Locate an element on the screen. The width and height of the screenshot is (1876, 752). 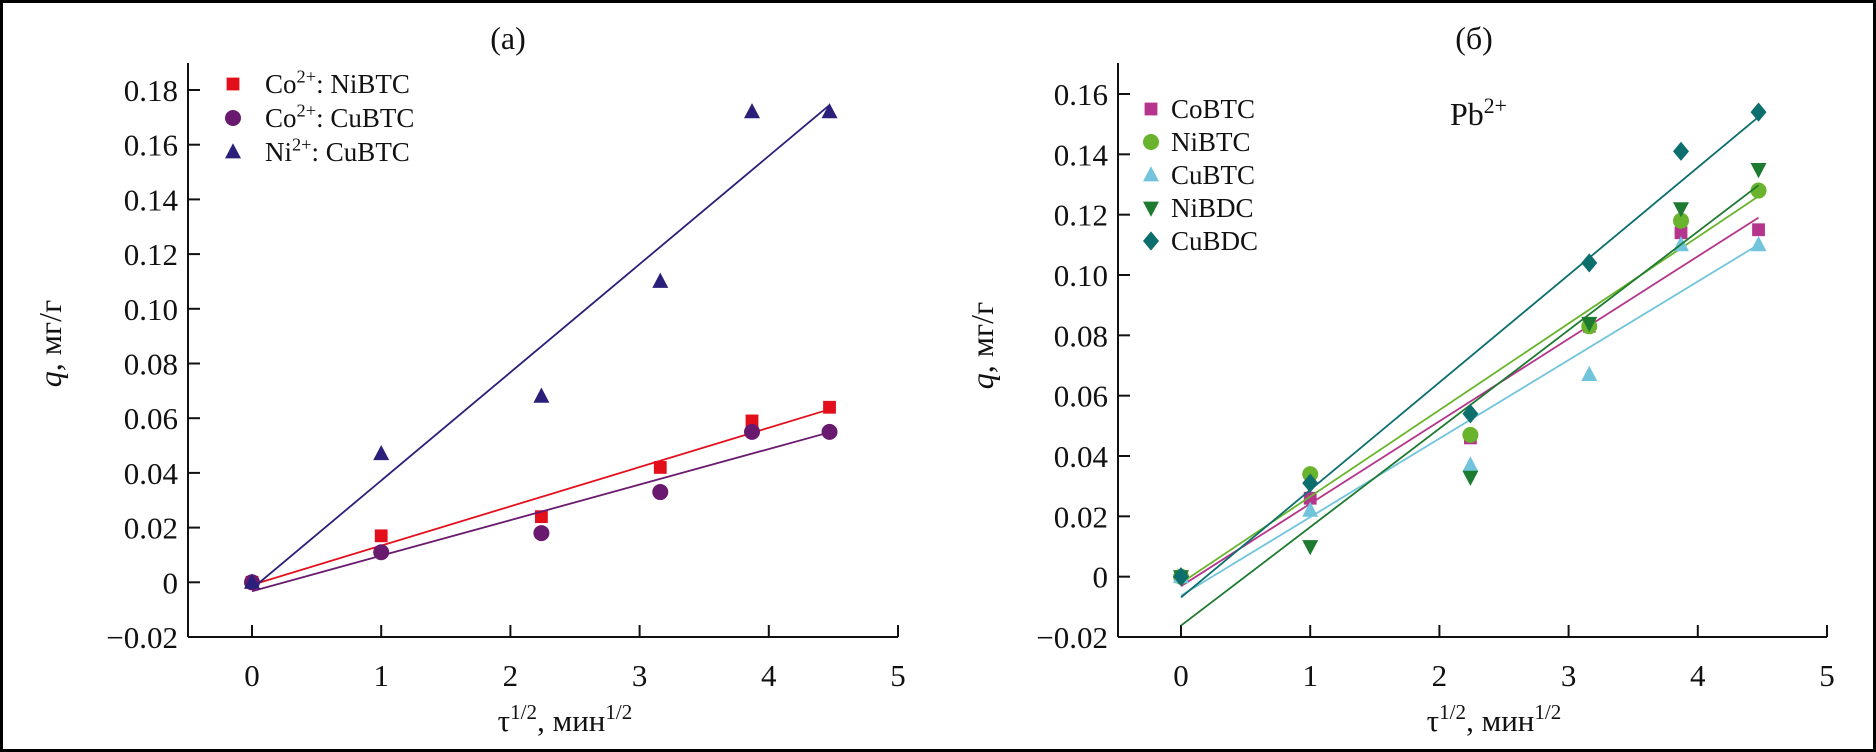
y-tick-label: 0.18 is located at coordinates (151, 90).